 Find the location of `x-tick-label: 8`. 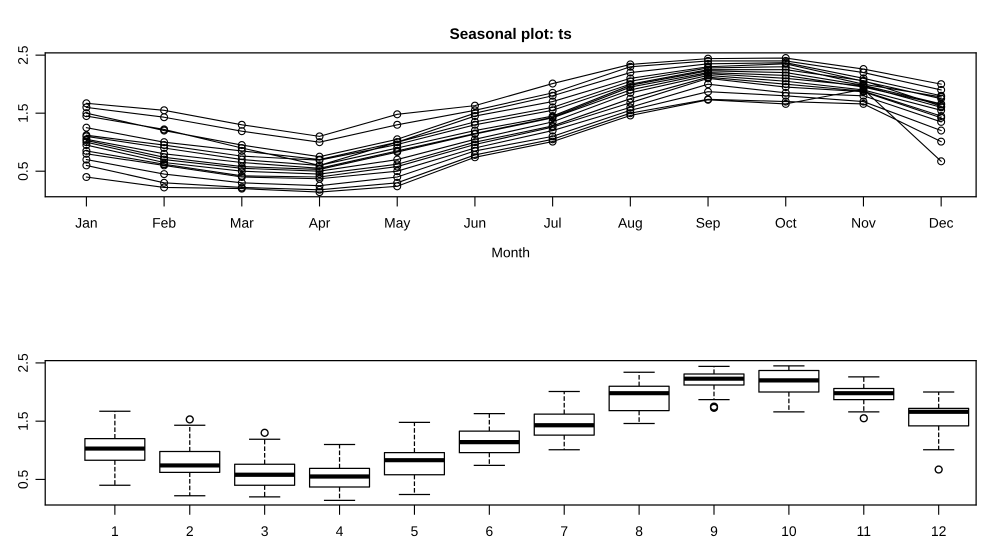

x-tick-label: 8 is located at coordinates (639, 531).